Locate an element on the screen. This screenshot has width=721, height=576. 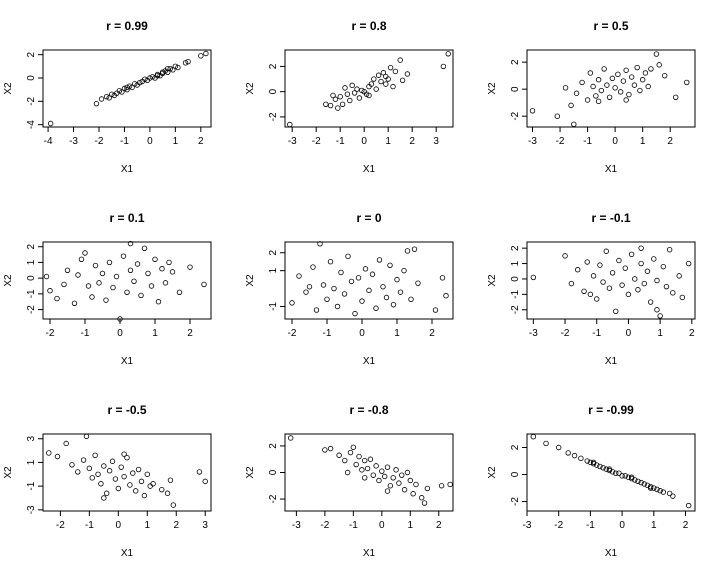
y-tick-label: -2 is located at coordinates (31, 100).